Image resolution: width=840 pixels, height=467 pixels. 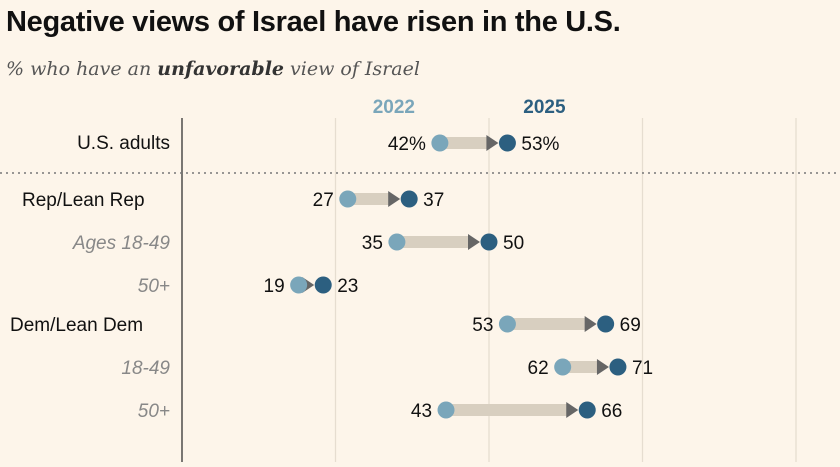 I want to click on row-label: U.S. adults, so click(x=123, y=143).